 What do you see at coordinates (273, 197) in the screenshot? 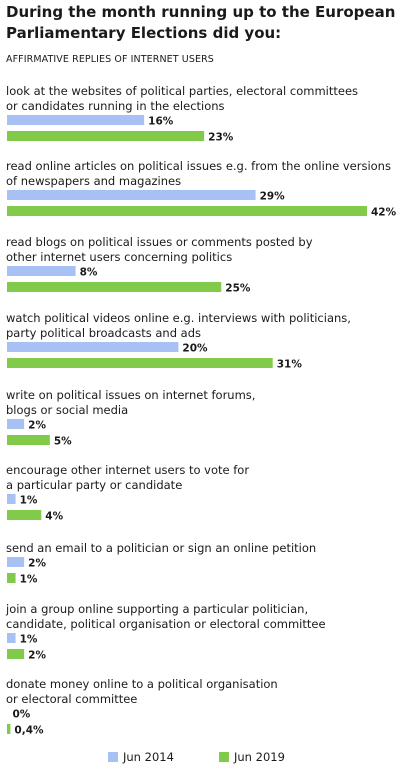
I see `value-label: 29%` at bounding box center [273, 197].